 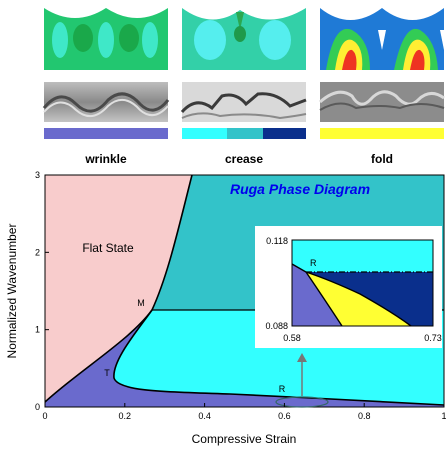 I want to click on bar-crease-dark, so click(x=284, y=133).